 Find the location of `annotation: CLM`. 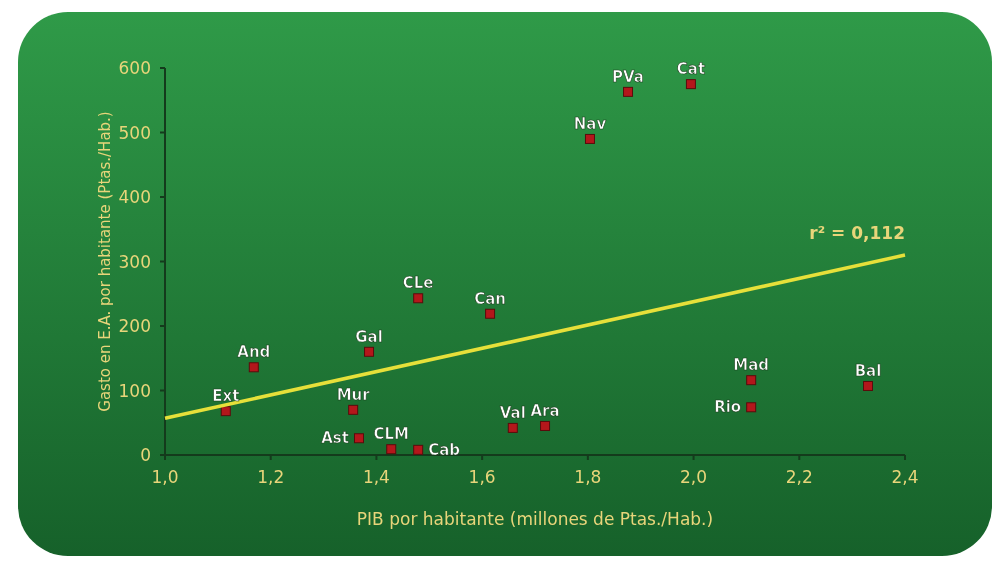

annotation: CLM is located at coordinates (391, 434).